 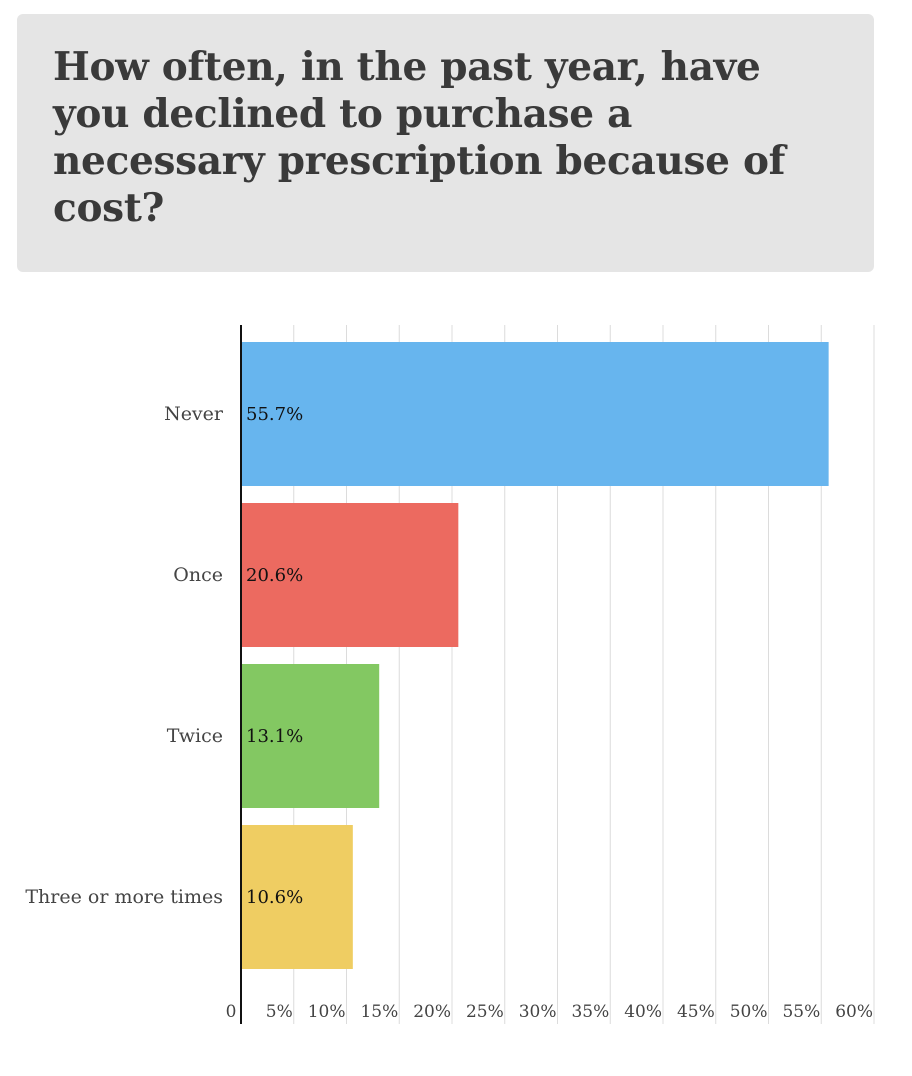 I want to click on x-tick-label: 55%, so click(x=801, y=1012).